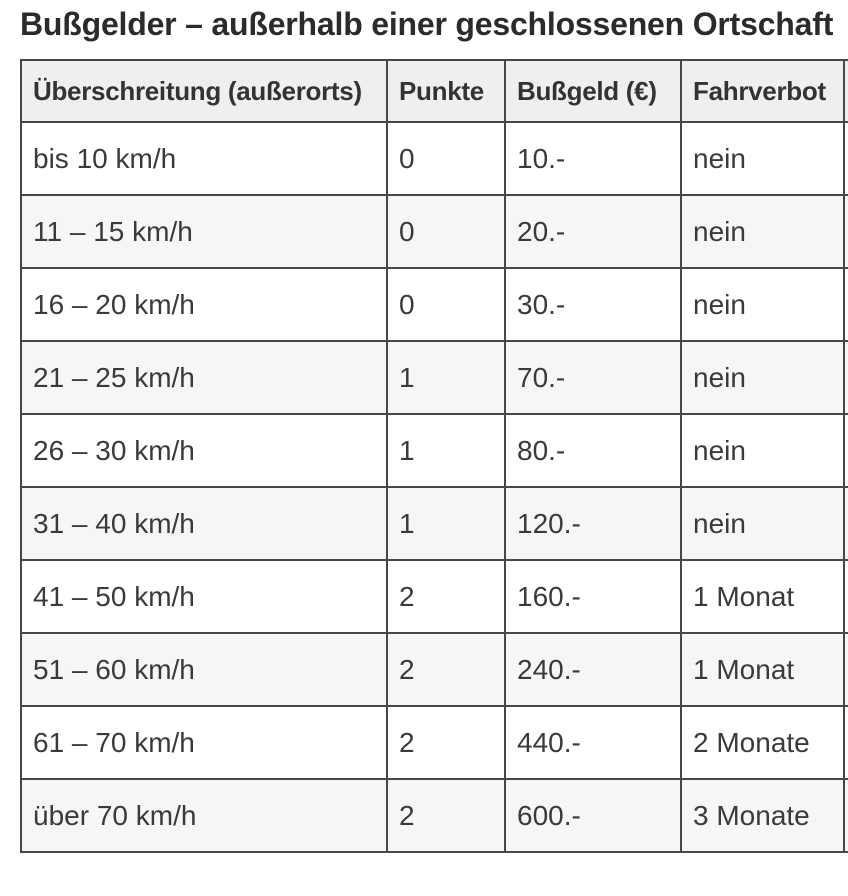  What do you see at coordinates (762, 742) in the screenshot?
I see `cell-fahrverbot: 2 Monate` at bounding box center [762, 742].